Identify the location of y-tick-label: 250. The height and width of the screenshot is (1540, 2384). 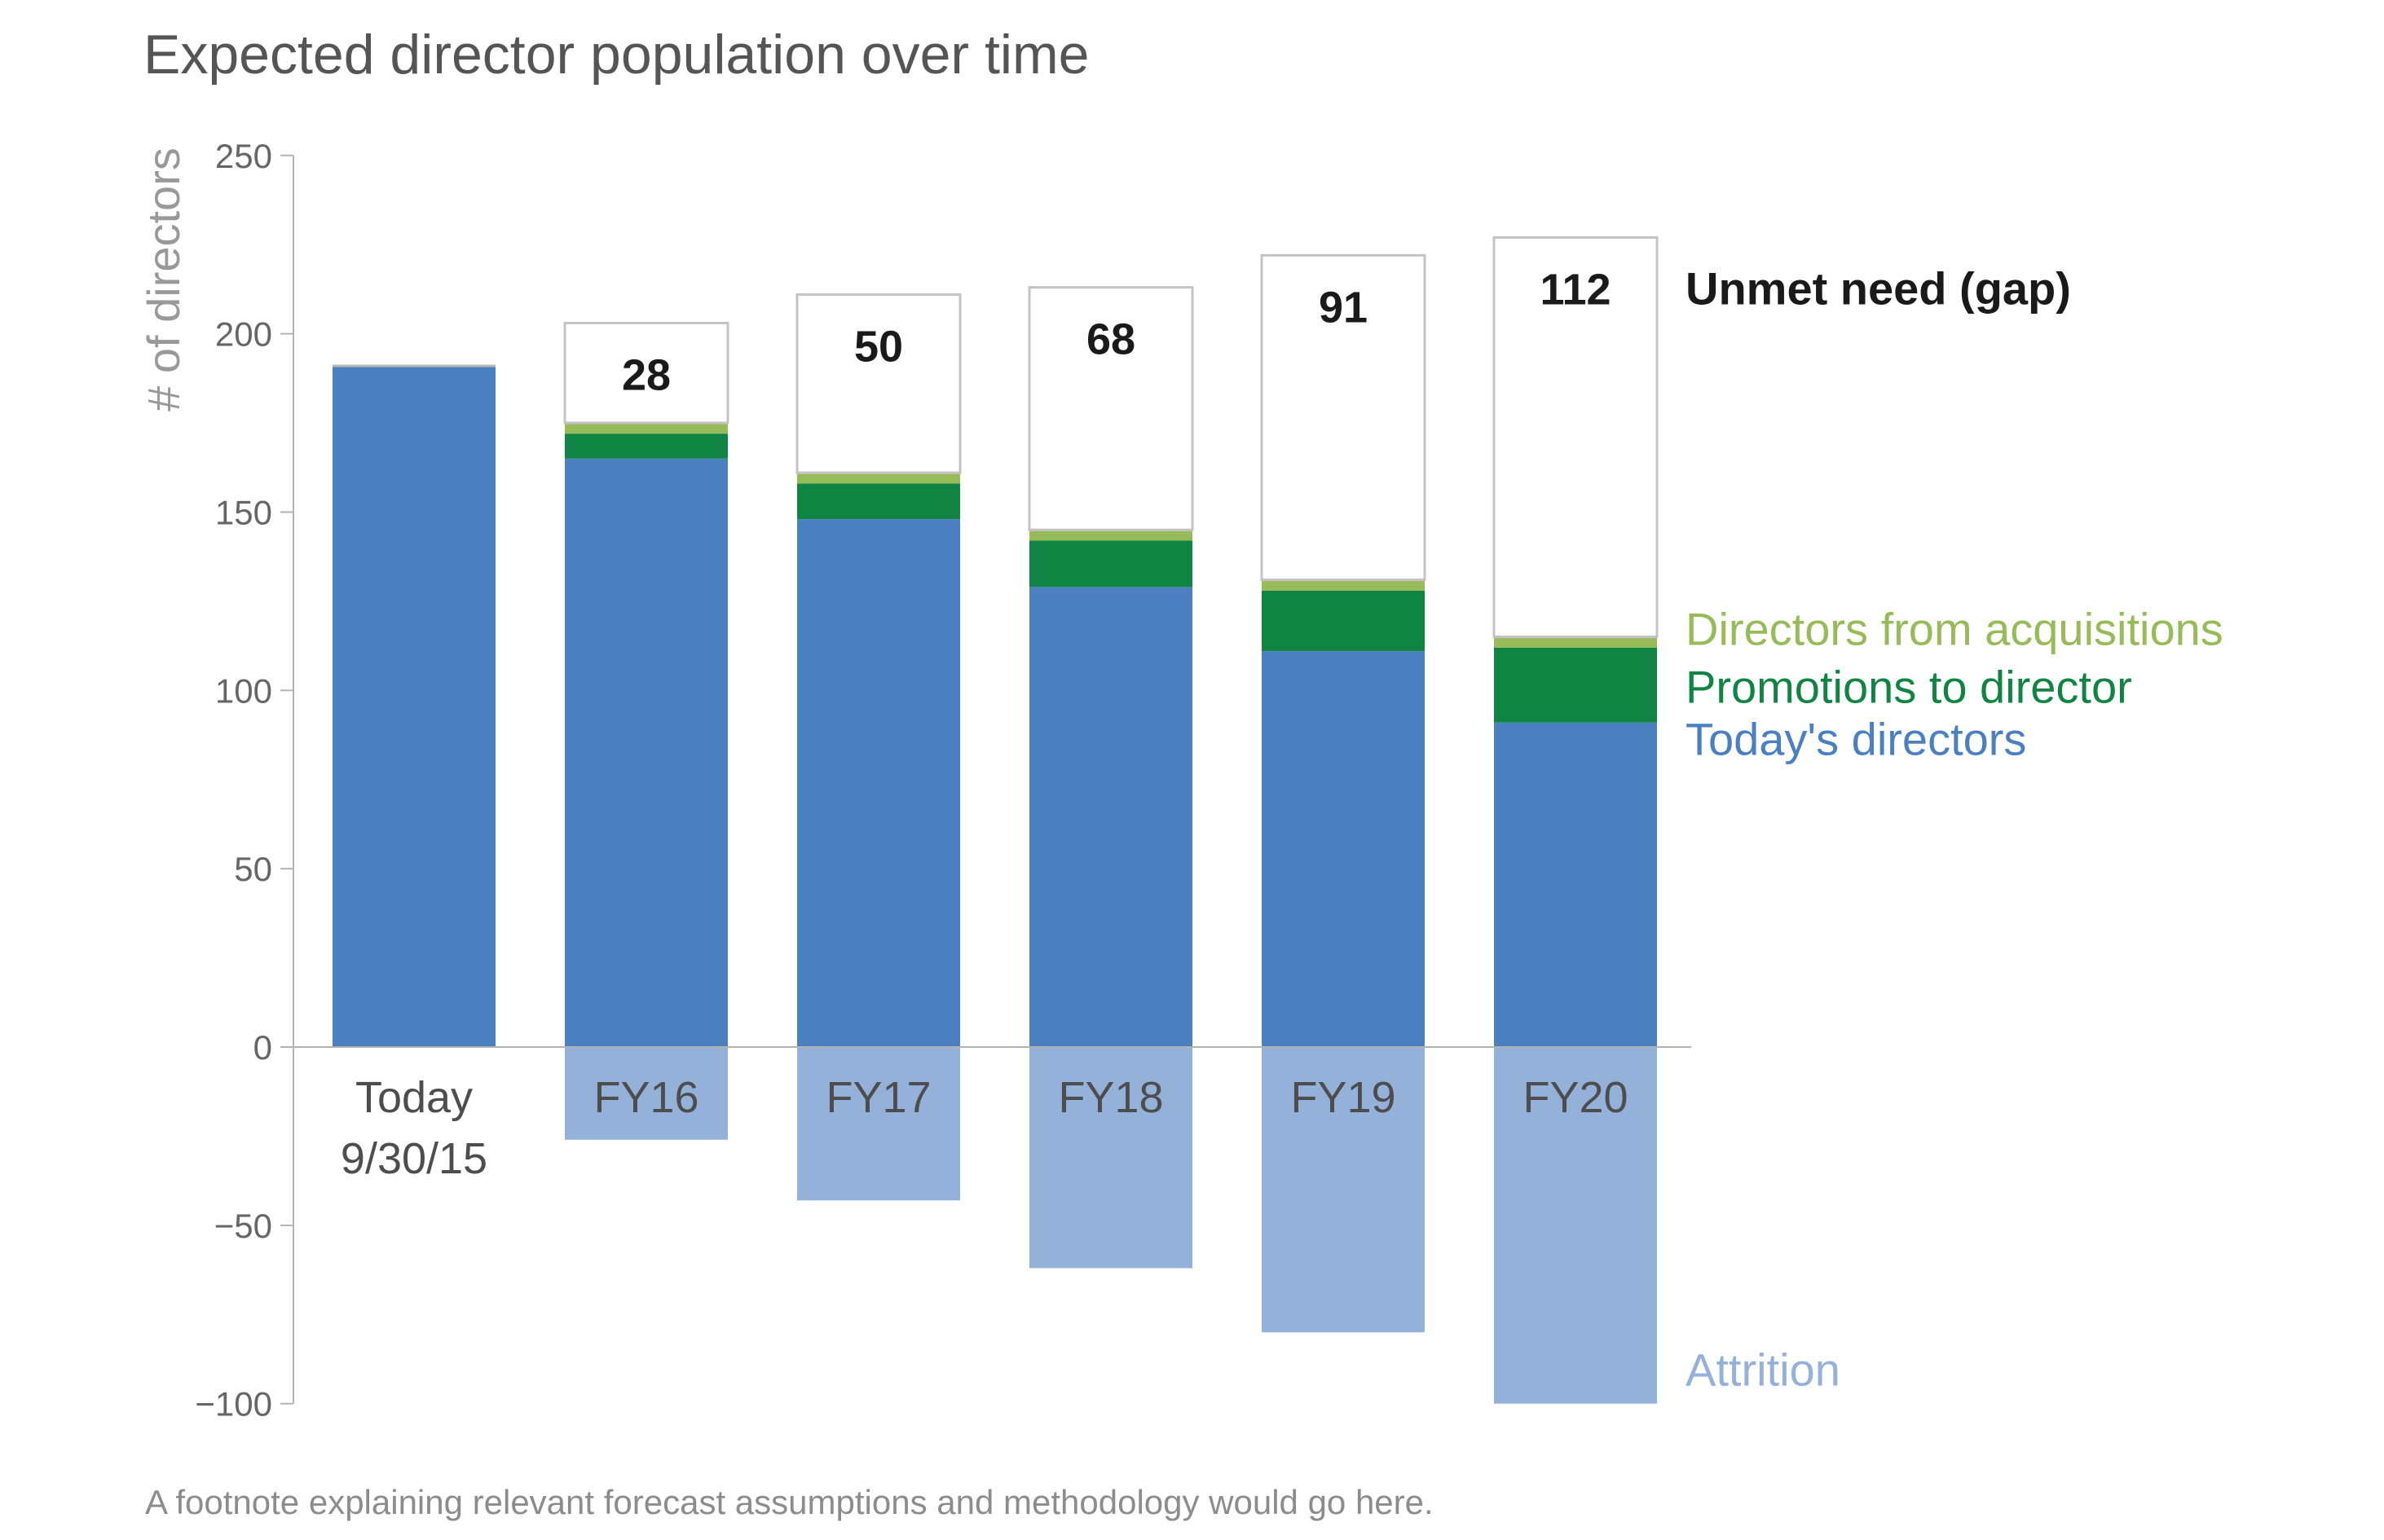
(244, 156).